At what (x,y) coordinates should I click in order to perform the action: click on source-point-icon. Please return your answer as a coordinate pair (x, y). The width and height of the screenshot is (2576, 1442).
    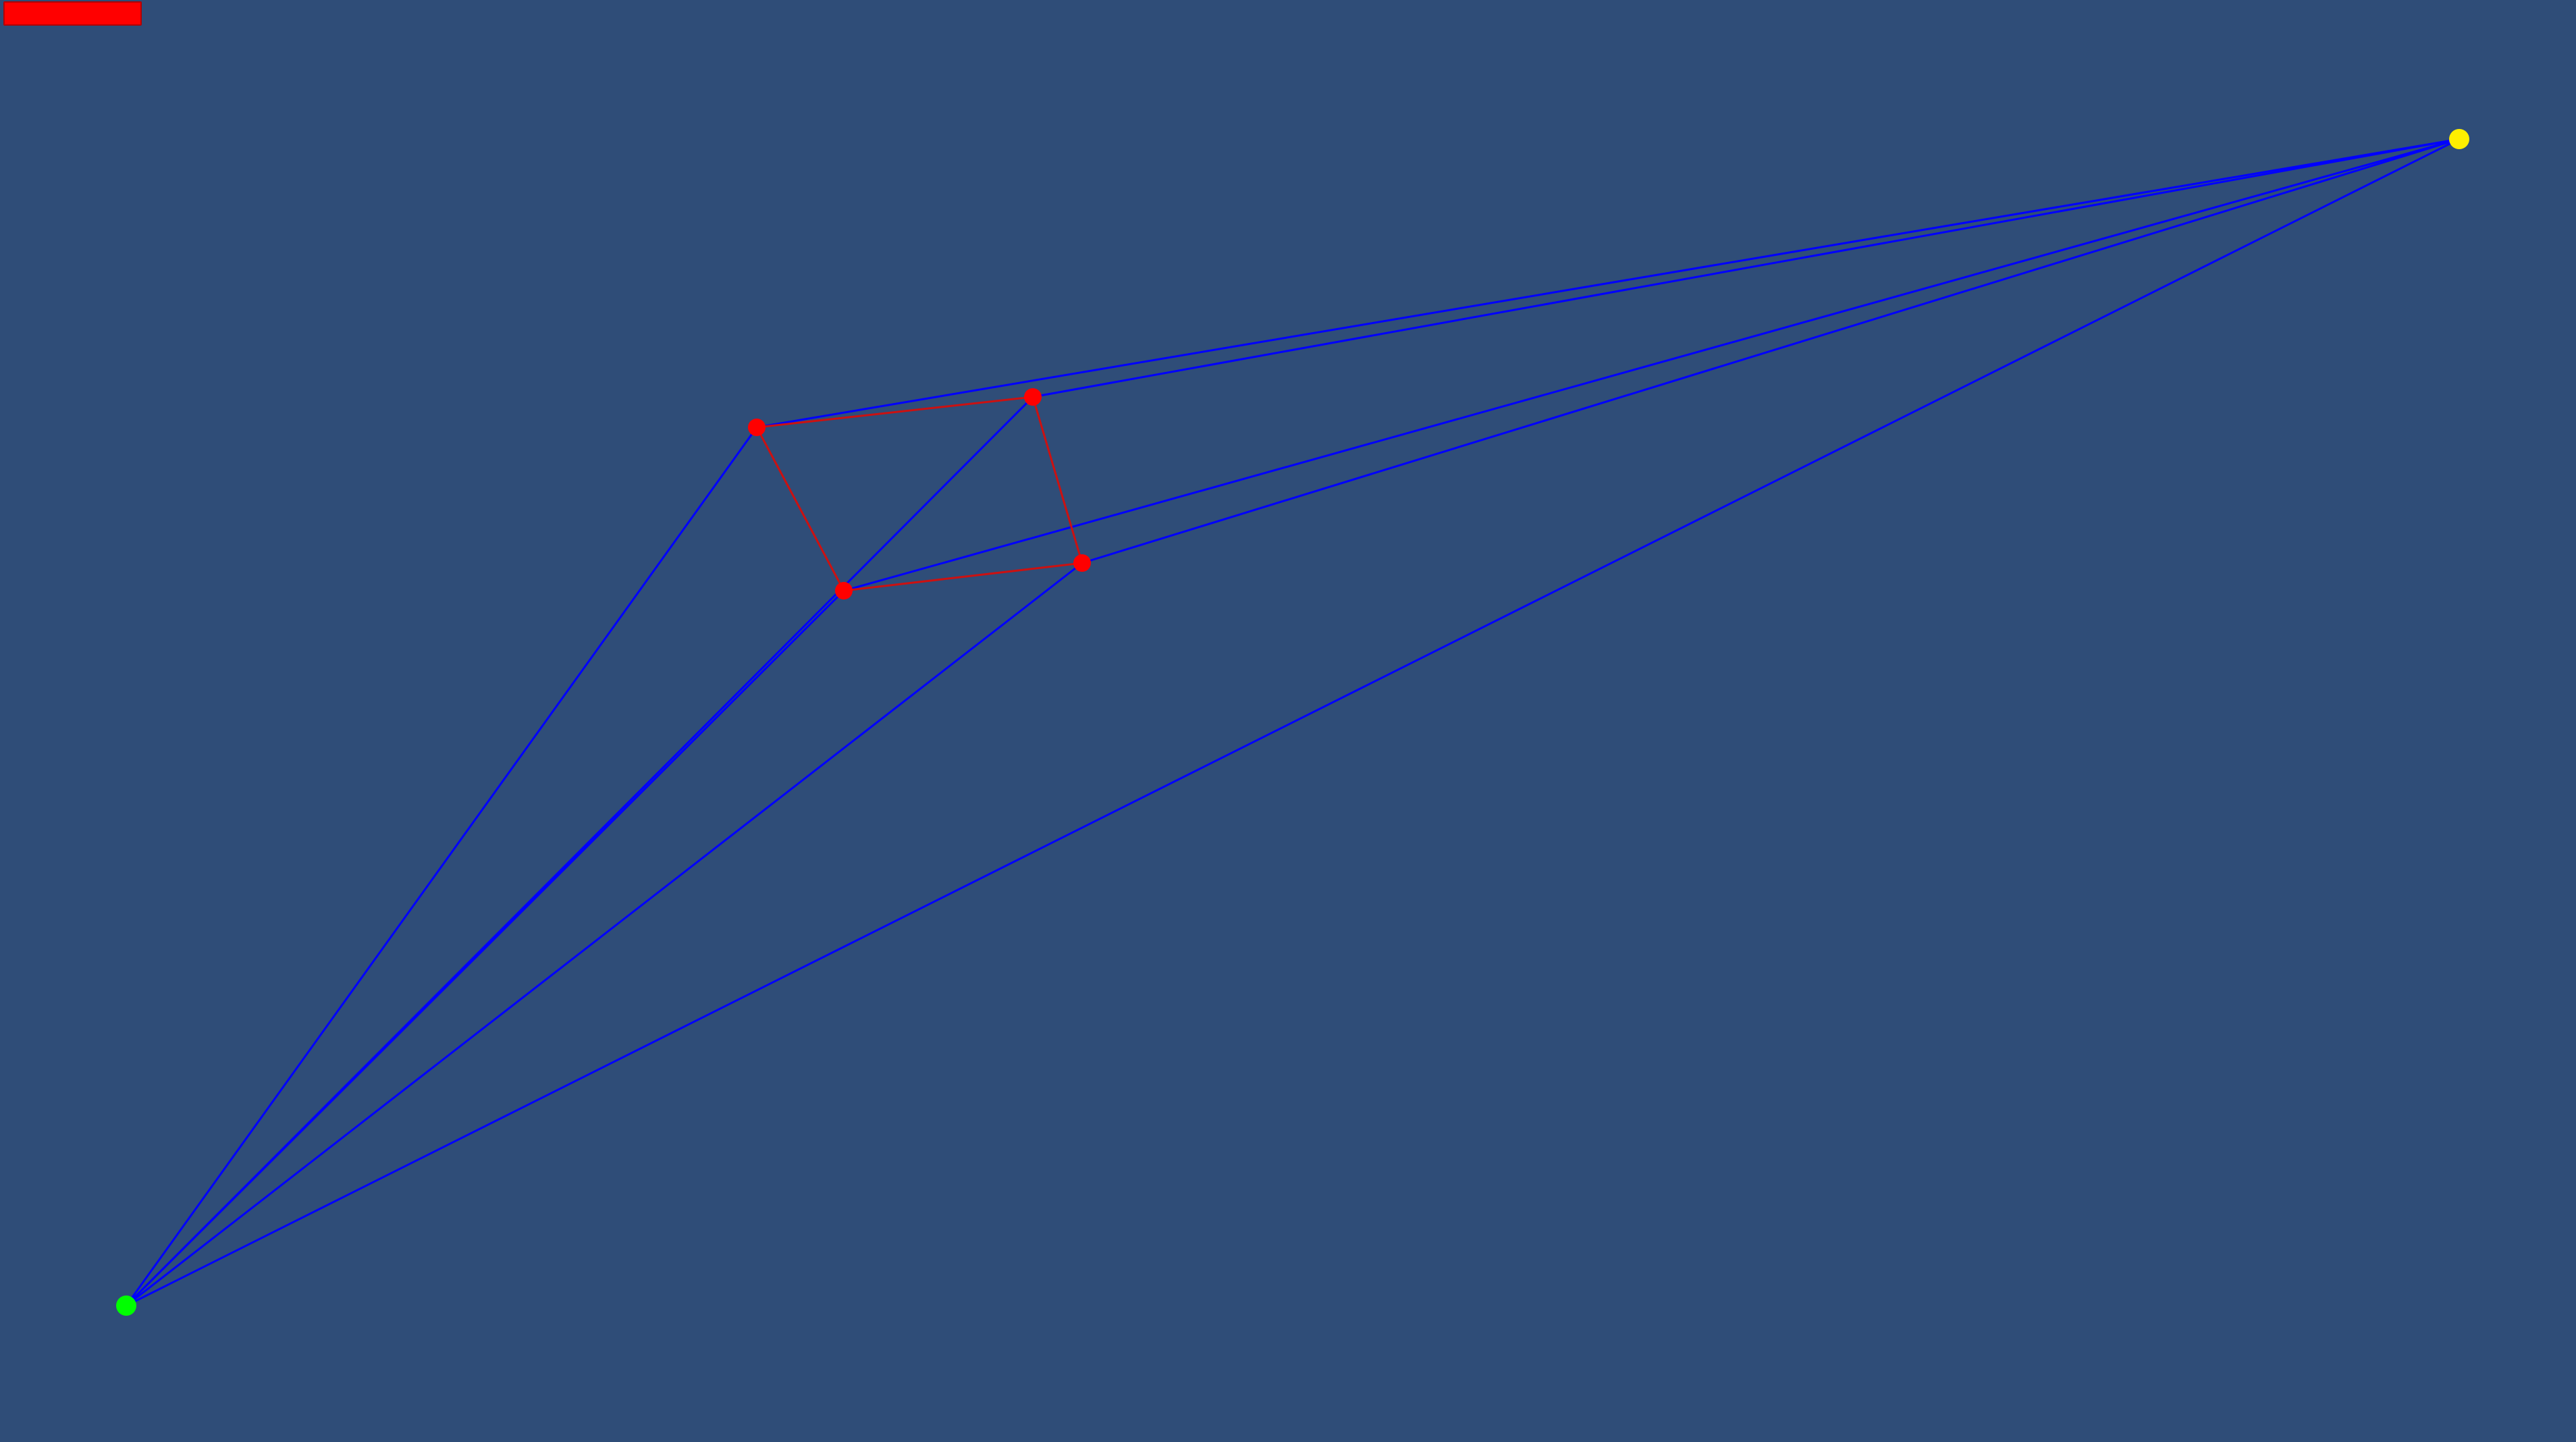
    Looking at the image, I should click on (126, 1306).